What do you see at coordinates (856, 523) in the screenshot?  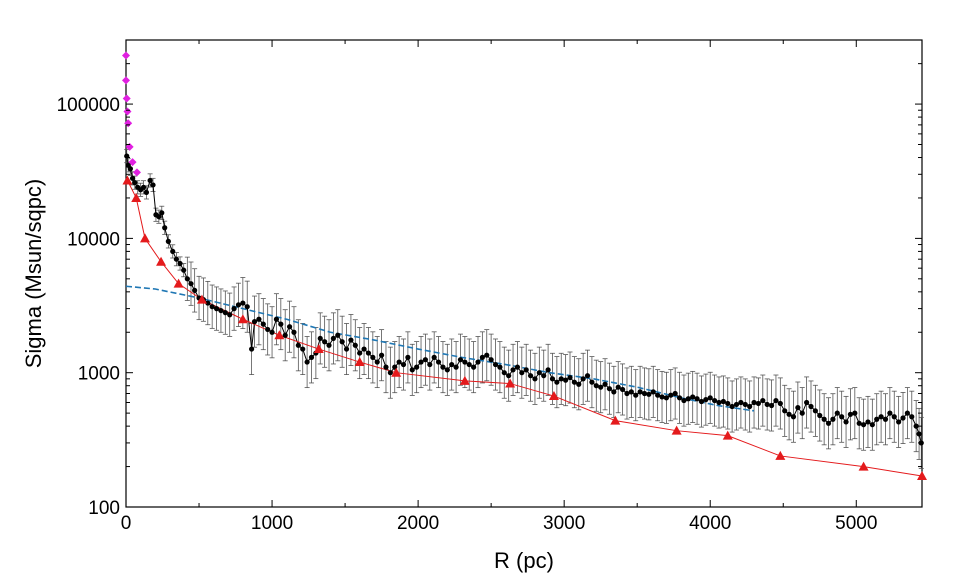 I see `x-tick-label: 5000` at bounding box center [856, 523].